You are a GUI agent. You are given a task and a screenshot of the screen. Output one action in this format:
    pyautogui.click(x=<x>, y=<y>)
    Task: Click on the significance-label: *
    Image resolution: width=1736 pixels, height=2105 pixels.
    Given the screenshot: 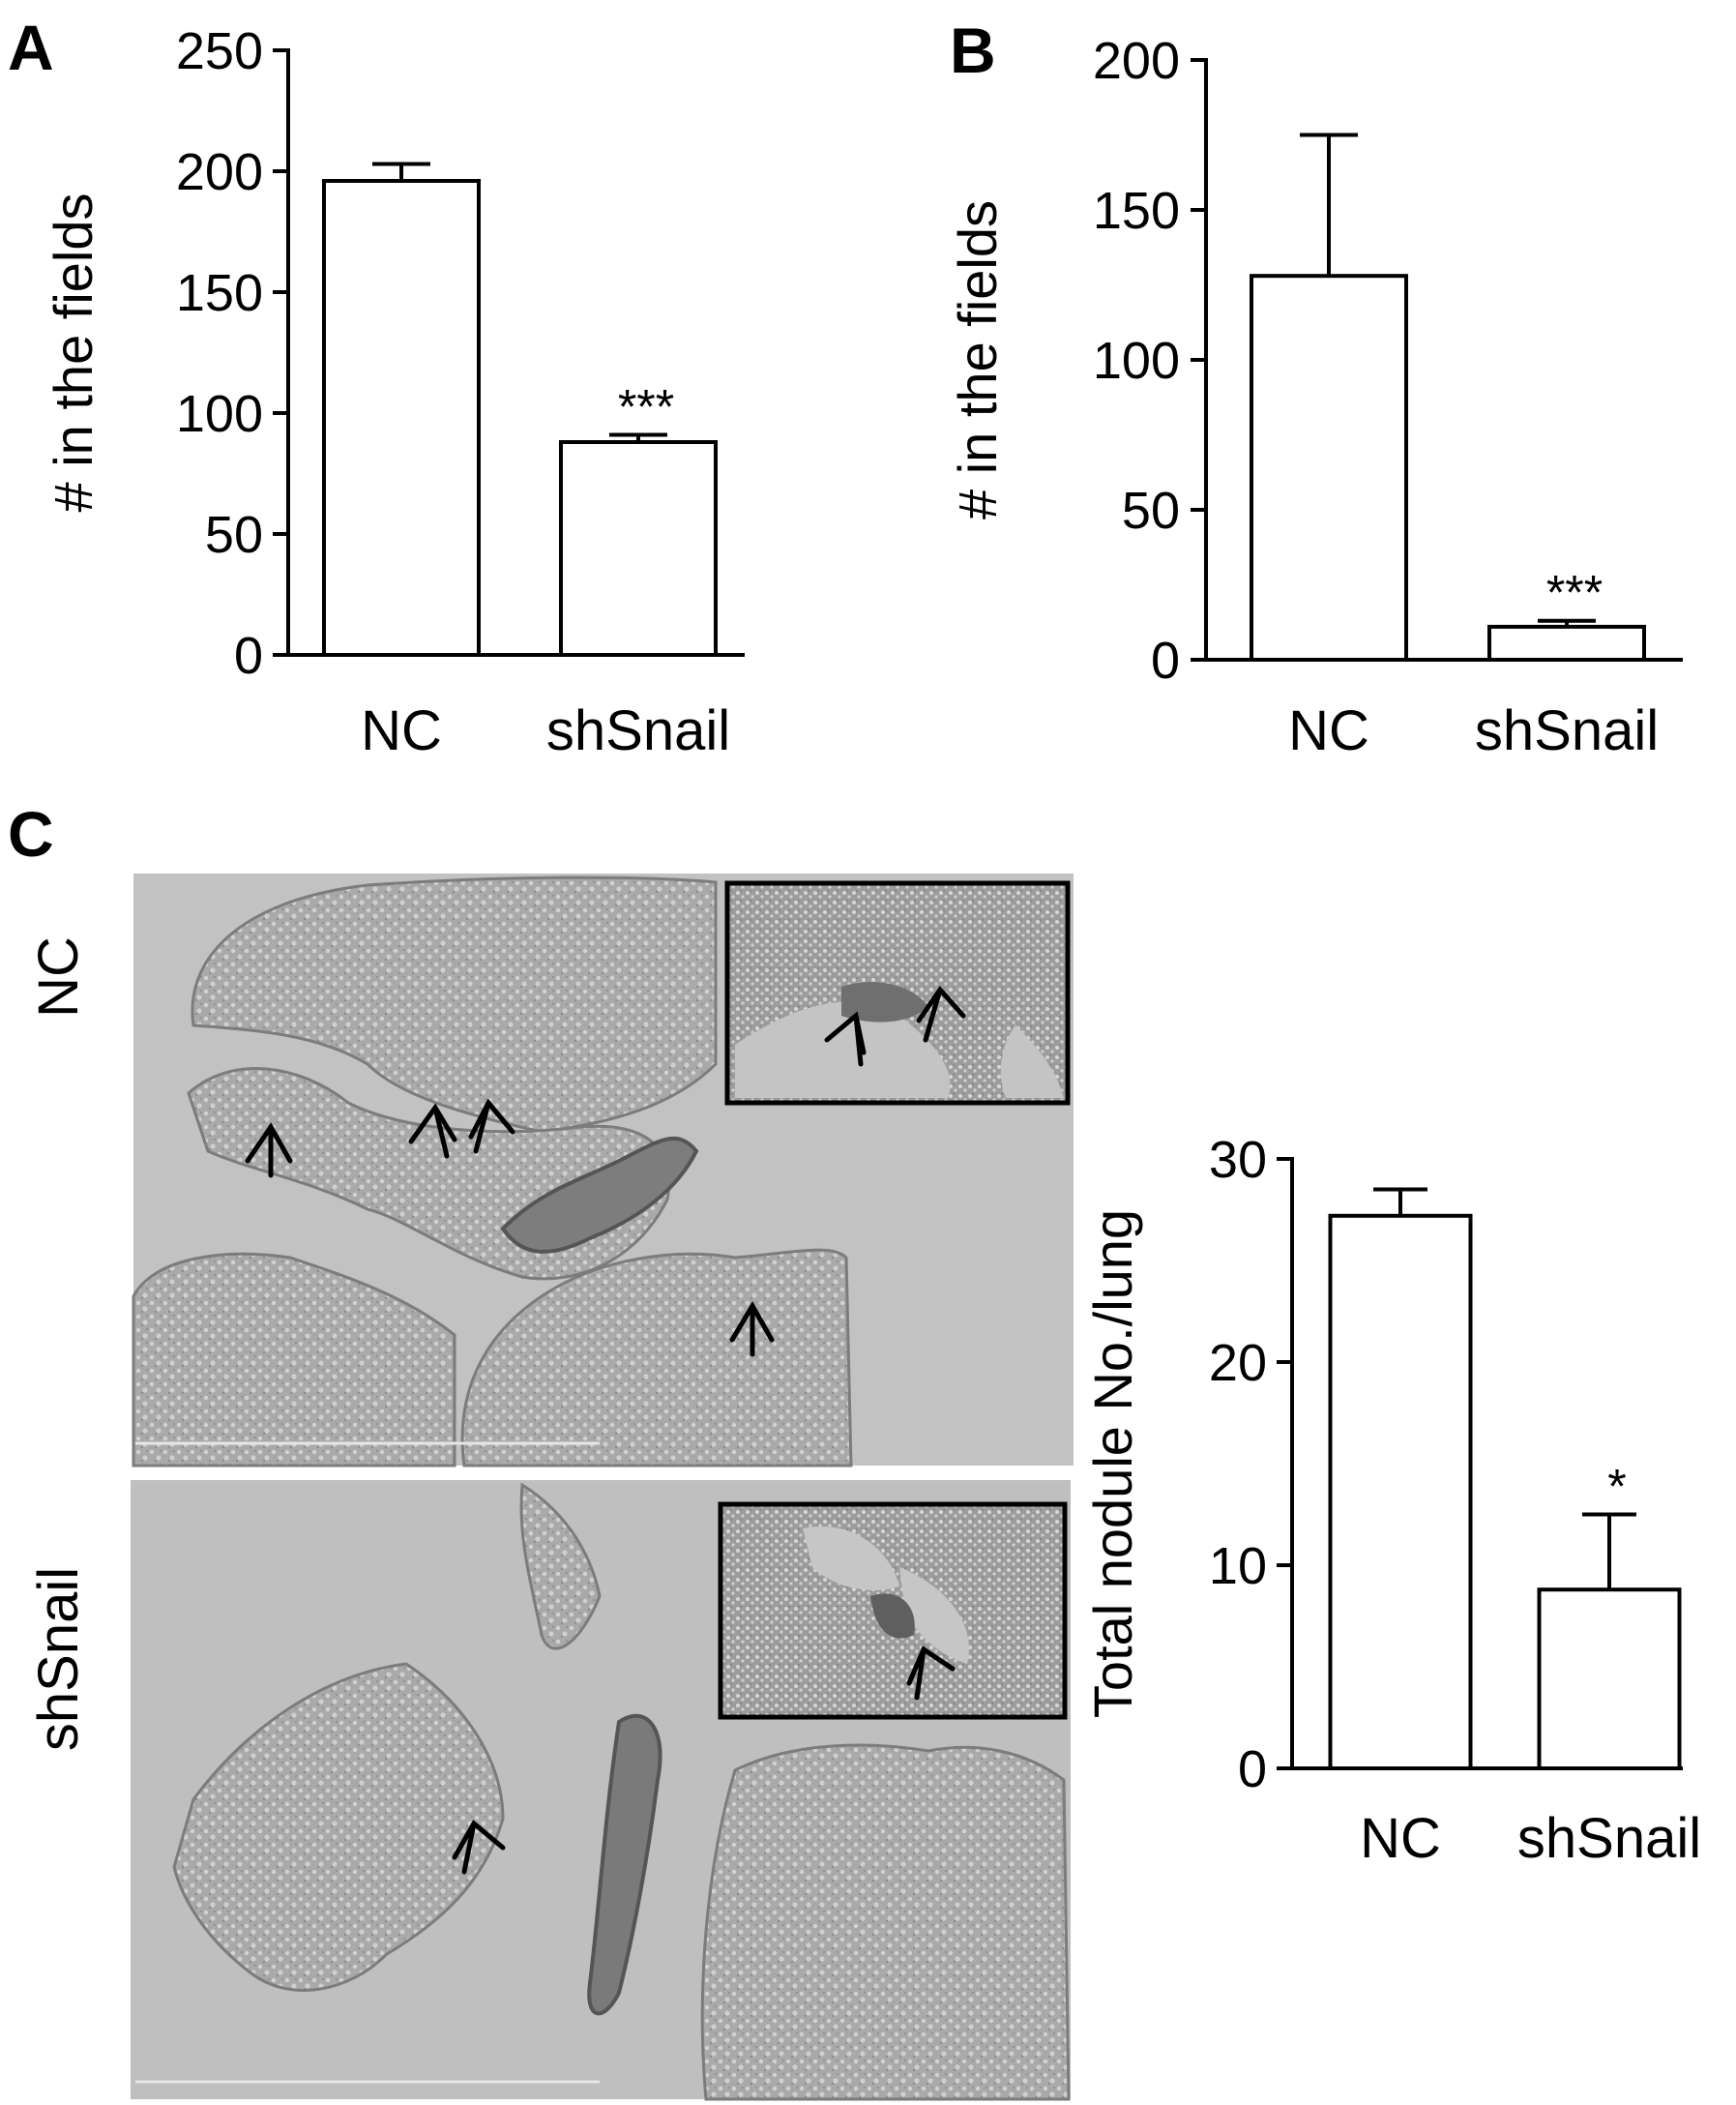 What is the action you would take?
    pyautogui.click(x=1616, y=1487)
    